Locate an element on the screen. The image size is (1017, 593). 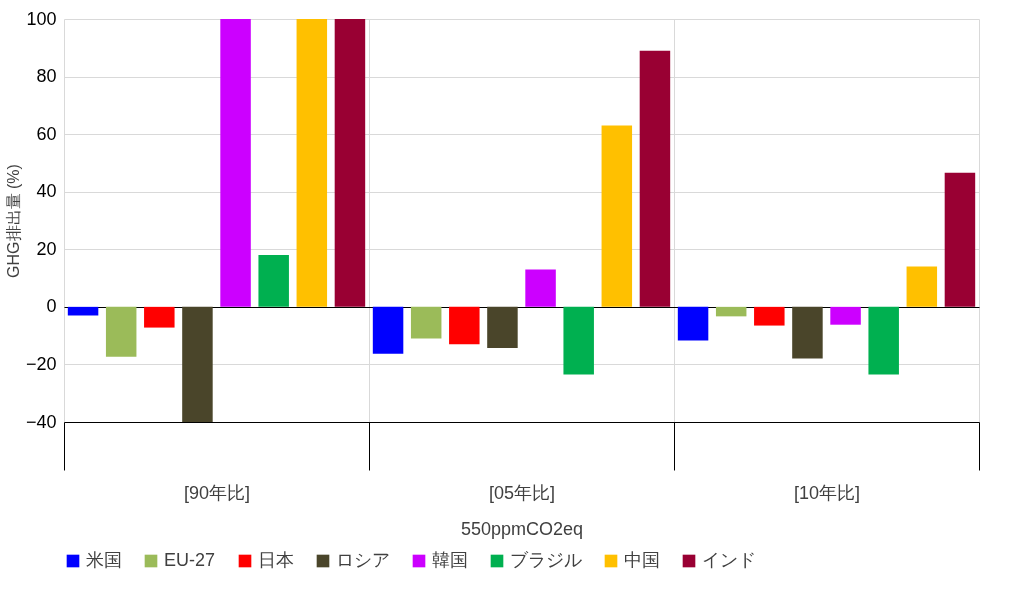
legend-label: ロシア is located at coordinates (363, 560).